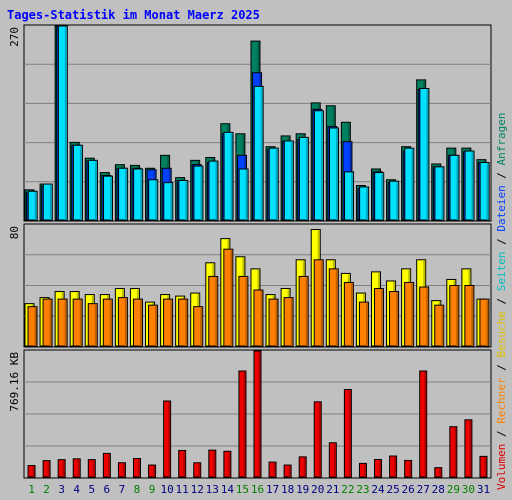 The height and width of the screenshot is (500, 512). I want to click on x-tick-label-10: 10, so click(166, 489).